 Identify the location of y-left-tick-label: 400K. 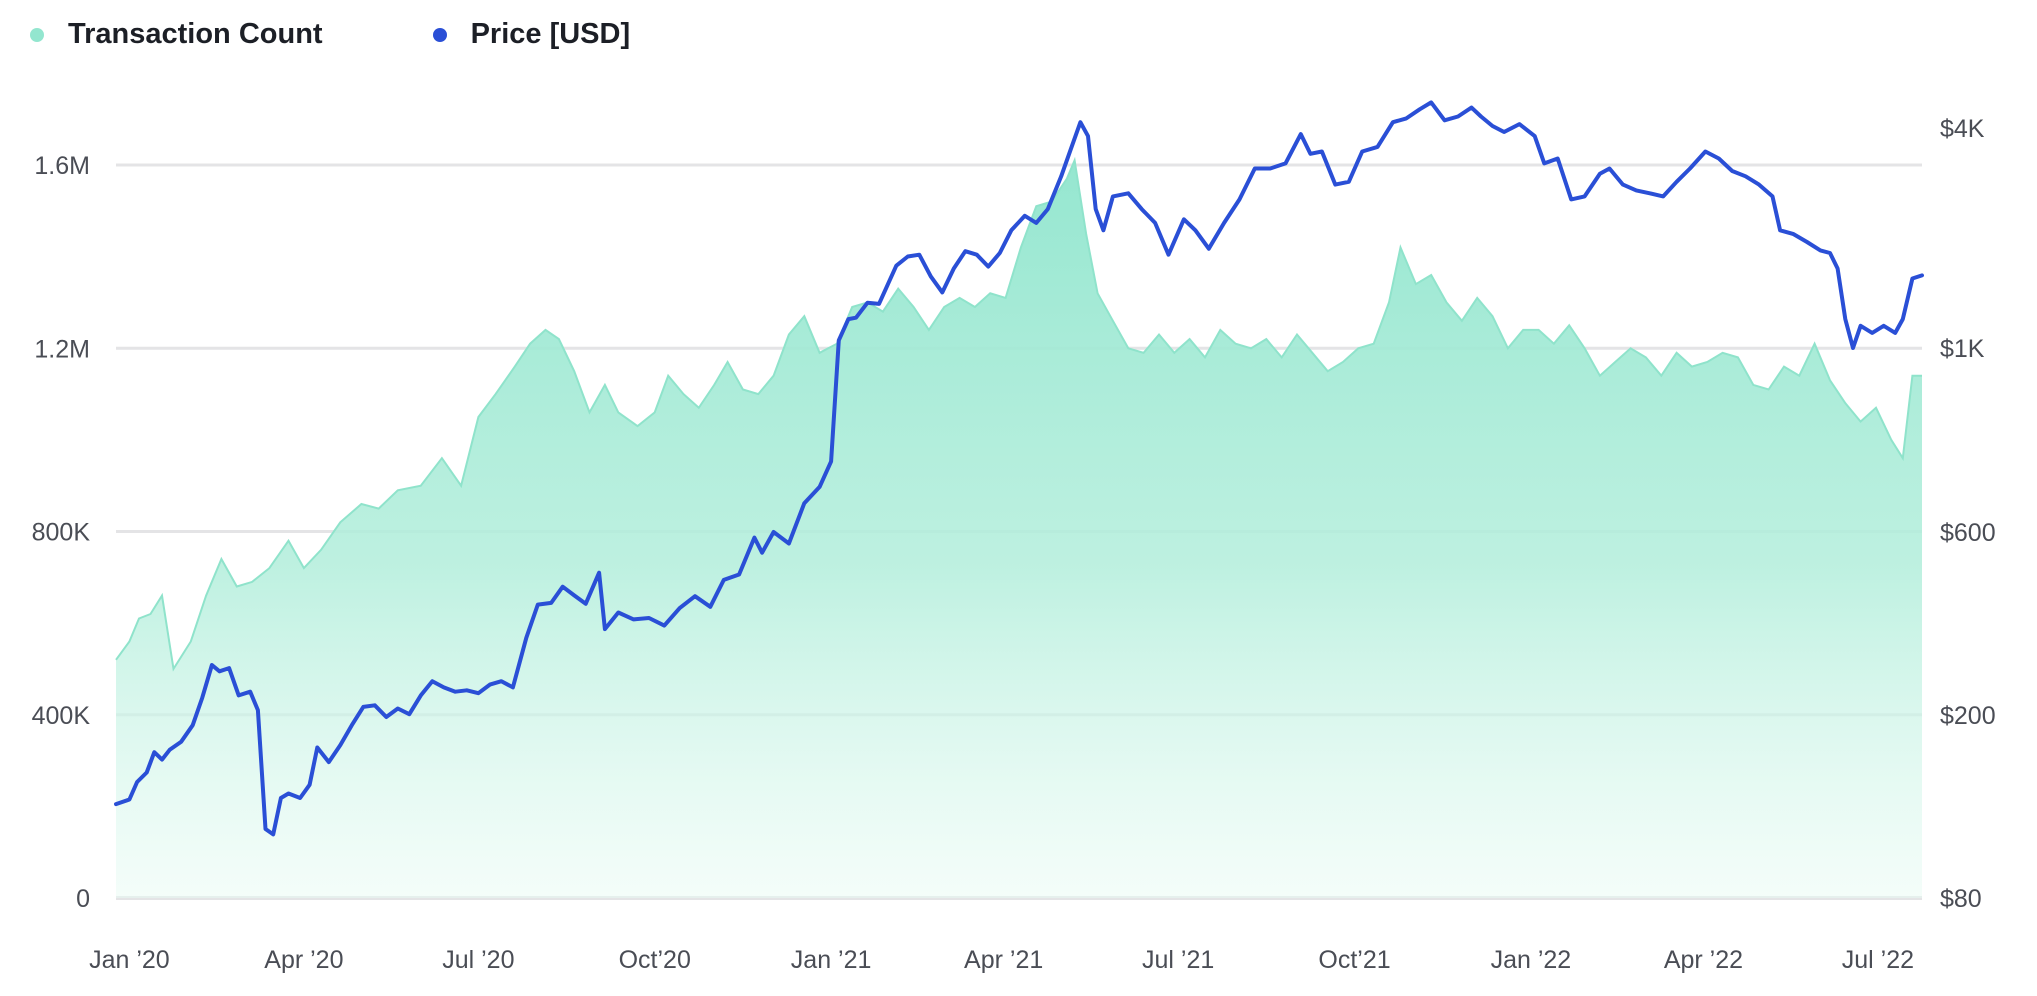
(61, 716).